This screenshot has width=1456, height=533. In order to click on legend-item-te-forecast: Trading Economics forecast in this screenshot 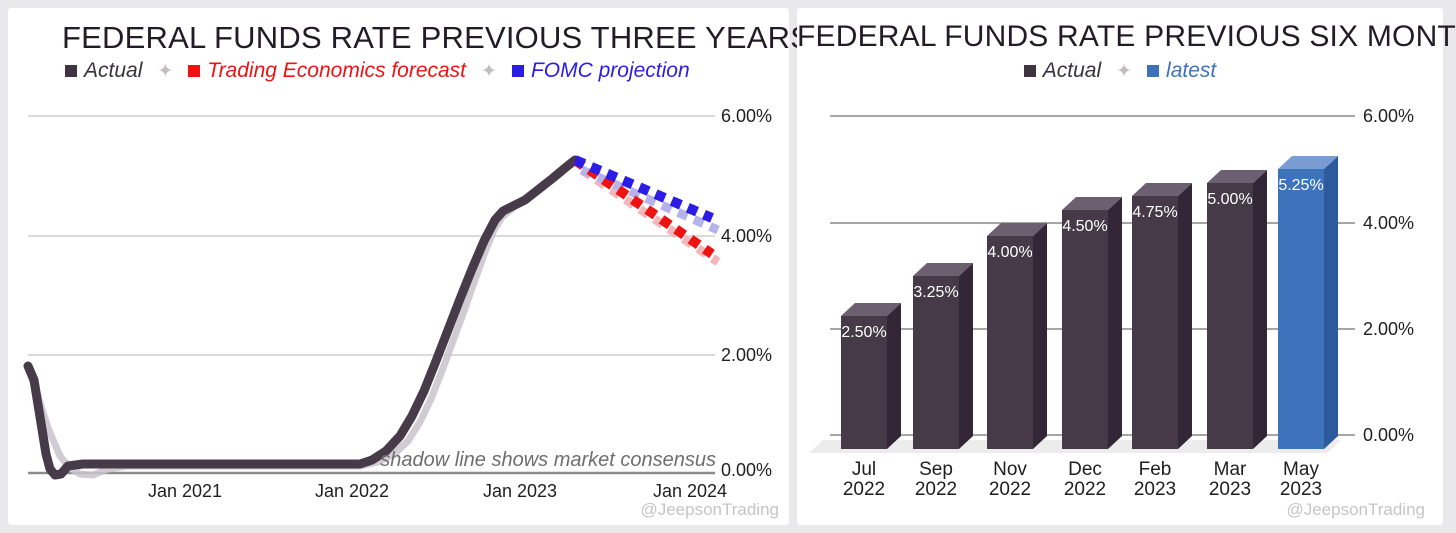, I will do `click(327, 71)`.